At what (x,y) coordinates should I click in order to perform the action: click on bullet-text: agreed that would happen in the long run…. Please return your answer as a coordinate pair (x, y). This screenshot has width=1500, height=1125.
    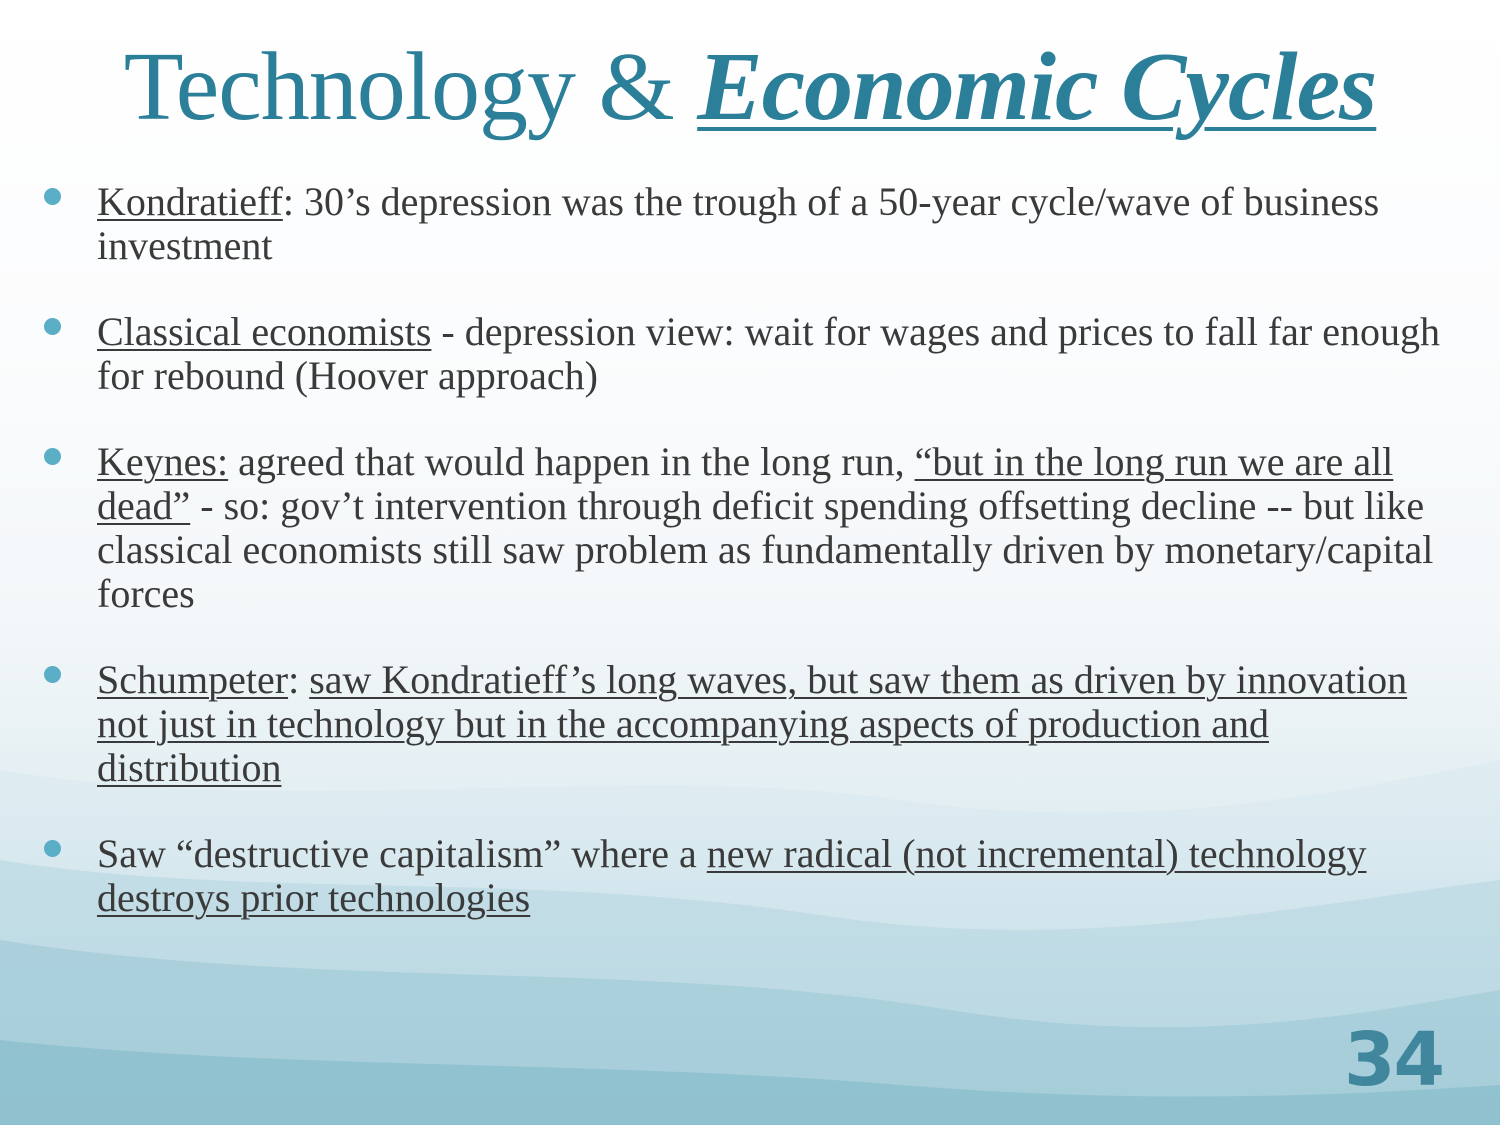
    Looking at the image, I should click on (571, 461).